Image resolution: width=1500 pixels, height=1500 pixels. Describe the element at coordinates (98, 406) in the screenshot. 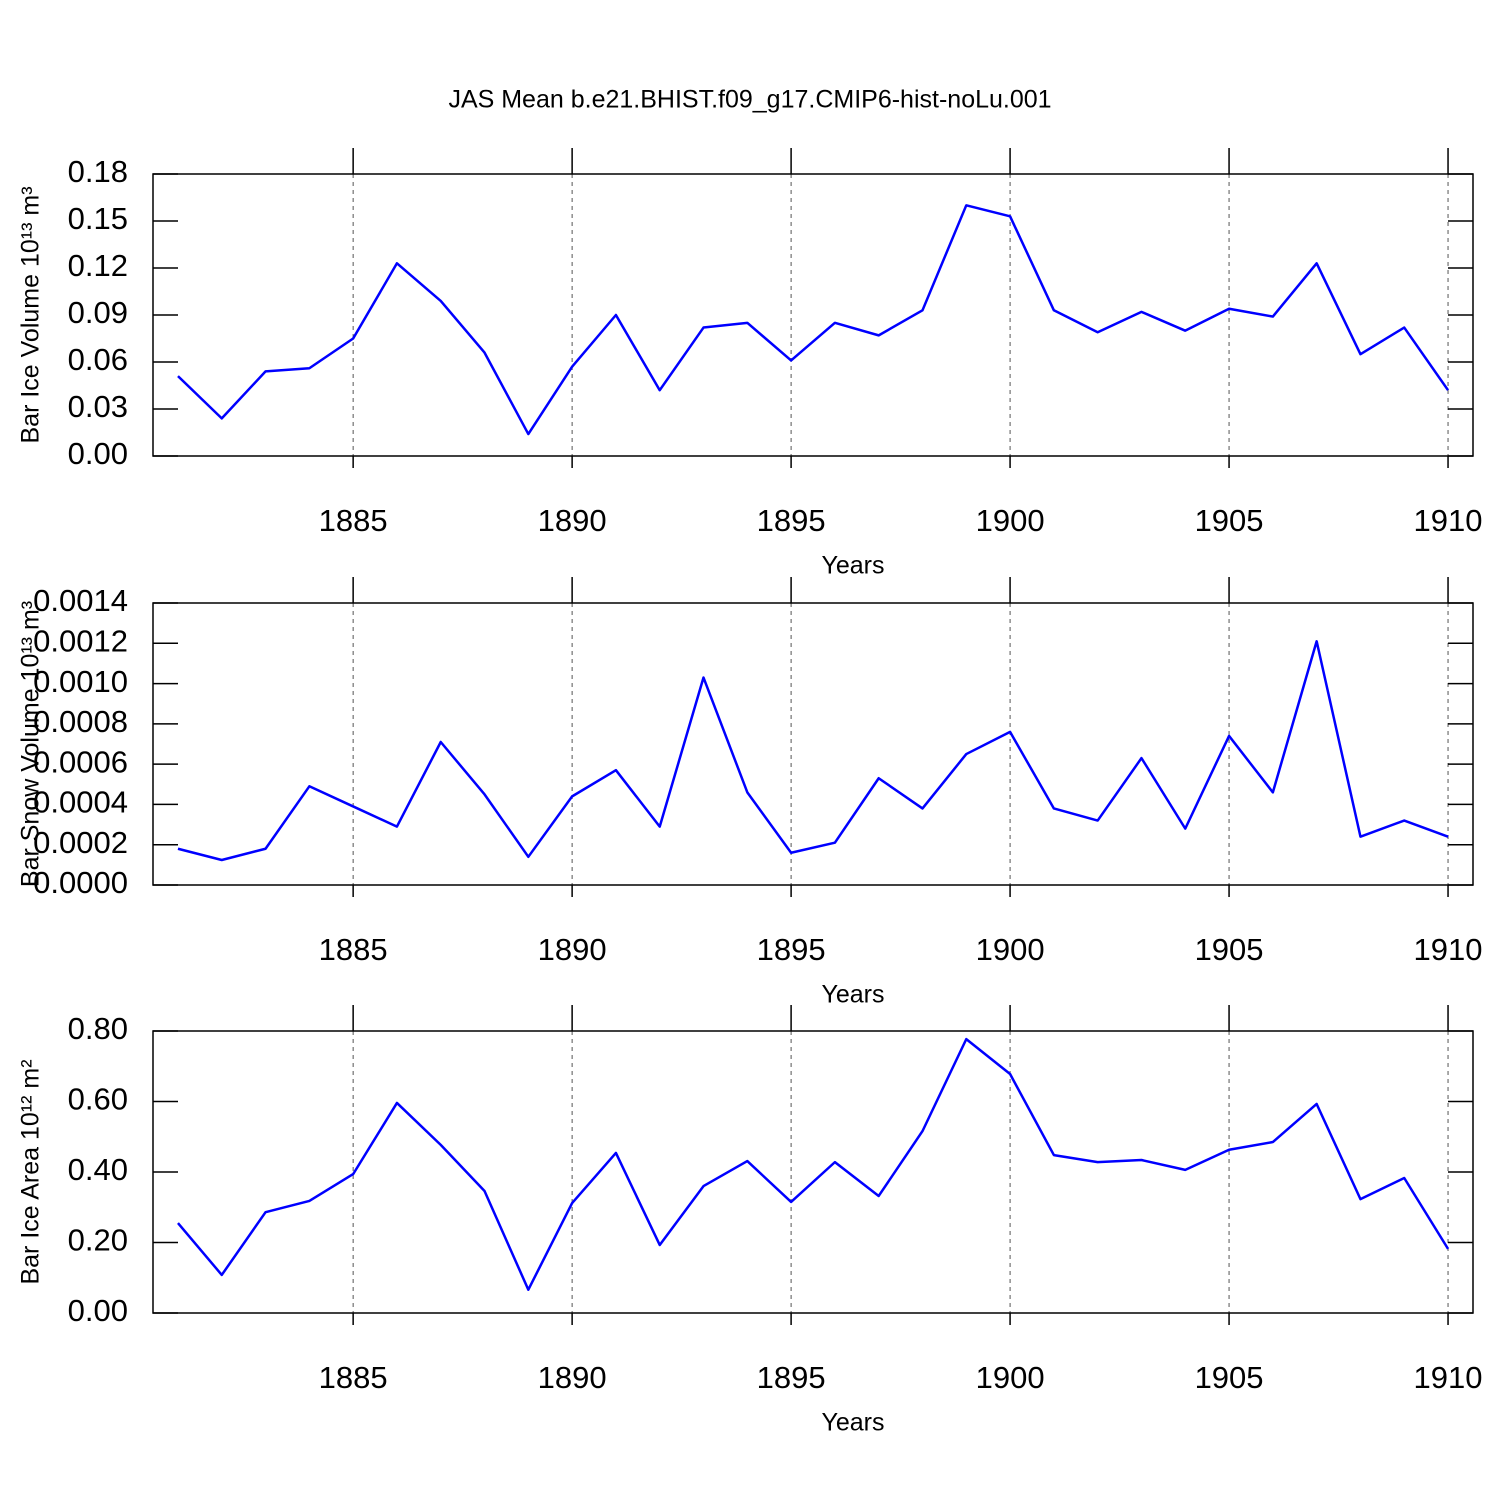

I see `y-tick-label: 0.03` at that location.